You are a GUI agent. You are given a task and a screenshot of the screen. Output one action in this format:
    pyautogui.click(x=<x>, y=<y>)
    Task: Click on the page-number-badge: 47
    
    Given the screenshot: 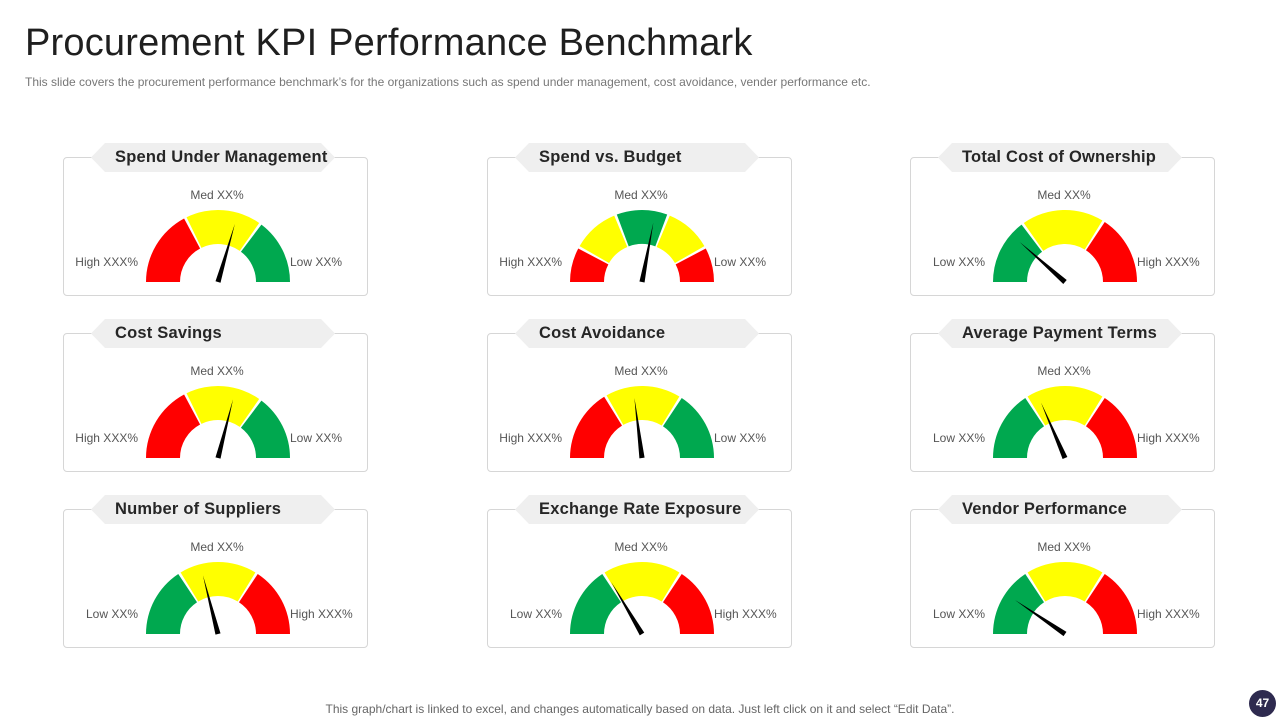 What is the action you would take?
    pyautogui.click(x=1262, y=703)
    